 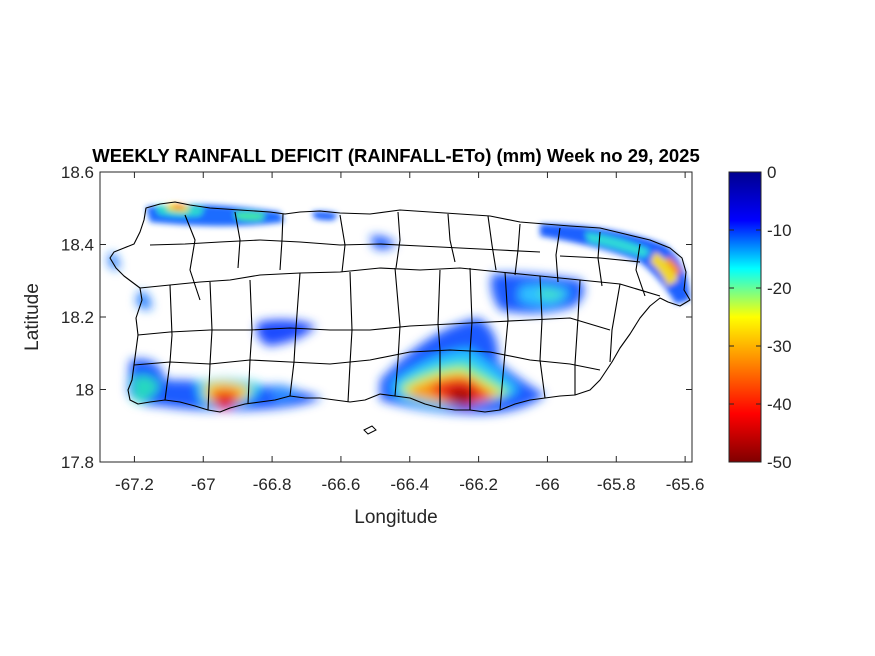 What do you see at coordinates (77, 172) in the screenshot?
I see `y-tick-label: 18.6` at bounding box center [77, 172].